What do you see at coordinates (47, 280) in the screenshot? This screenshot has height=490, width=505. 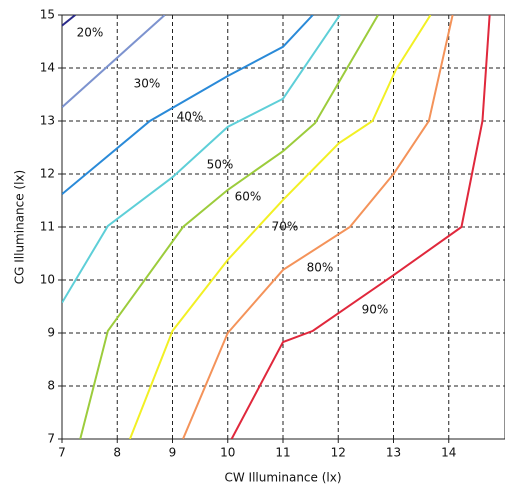 I see `y-tick-label: 10` at bounding box center [47, 280].